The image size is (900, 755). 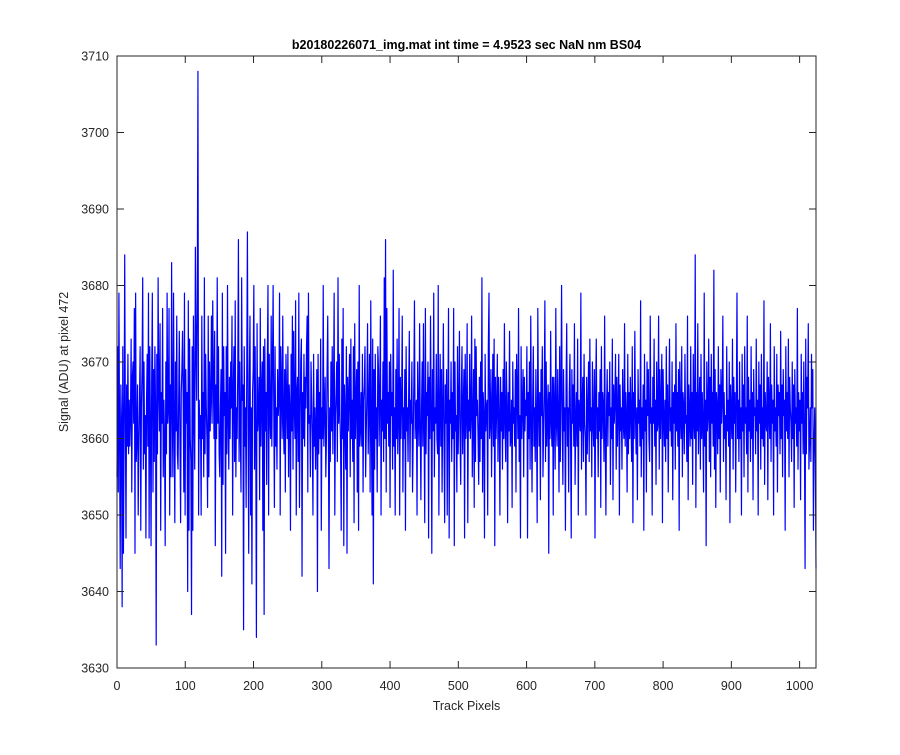 What do you see at coordinates (663, 686) in the screenshot?
I see `x-tick-label: 800` at bounding box center [663, 686].